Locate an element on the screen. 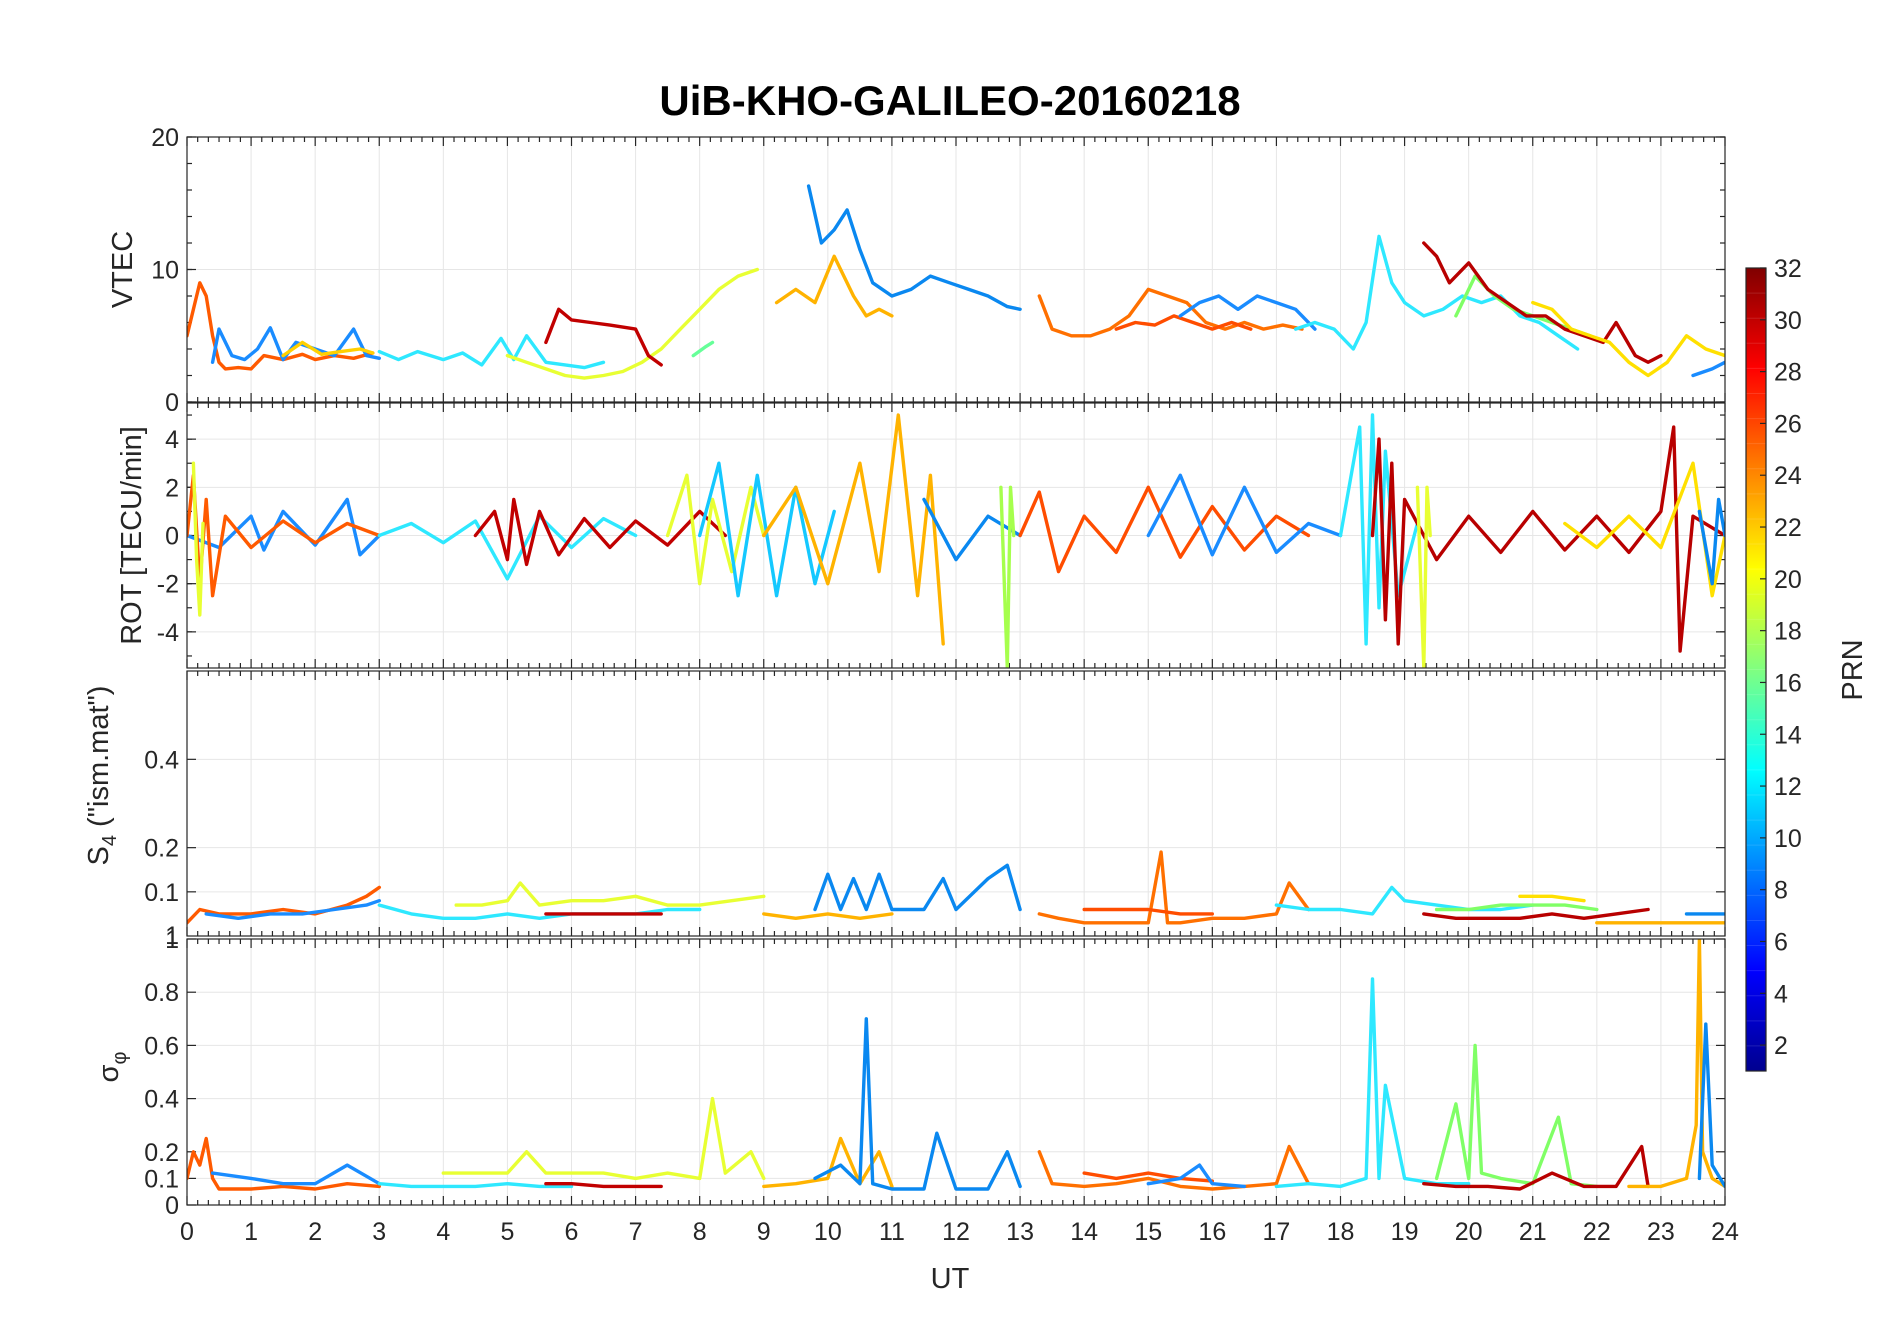 This screenshot has width=1902, height=1330. y-axis-label: ROT [TECU/min] is located at coordinates (132, 535).